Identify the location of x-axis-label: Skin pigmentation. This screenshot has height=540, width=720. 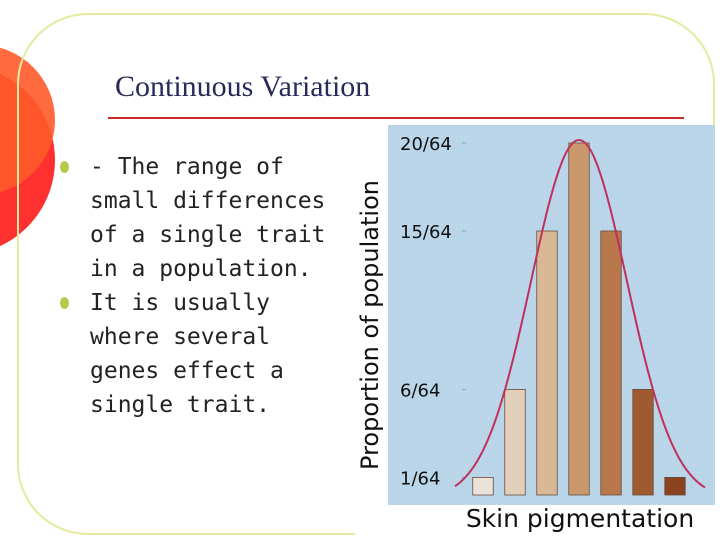
(580, 518).